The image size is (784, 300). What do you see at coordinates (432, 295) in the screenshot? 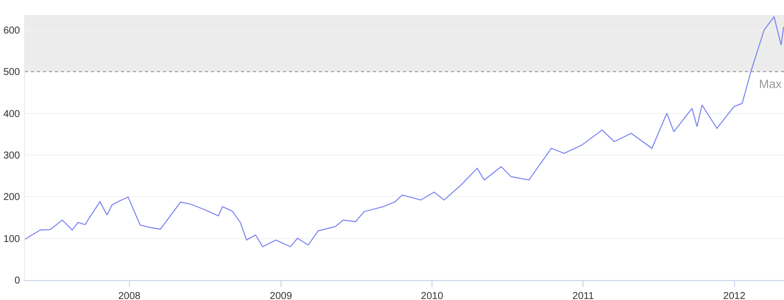
I see `x-tick-label: 2010` at bounding box center [432, 295].